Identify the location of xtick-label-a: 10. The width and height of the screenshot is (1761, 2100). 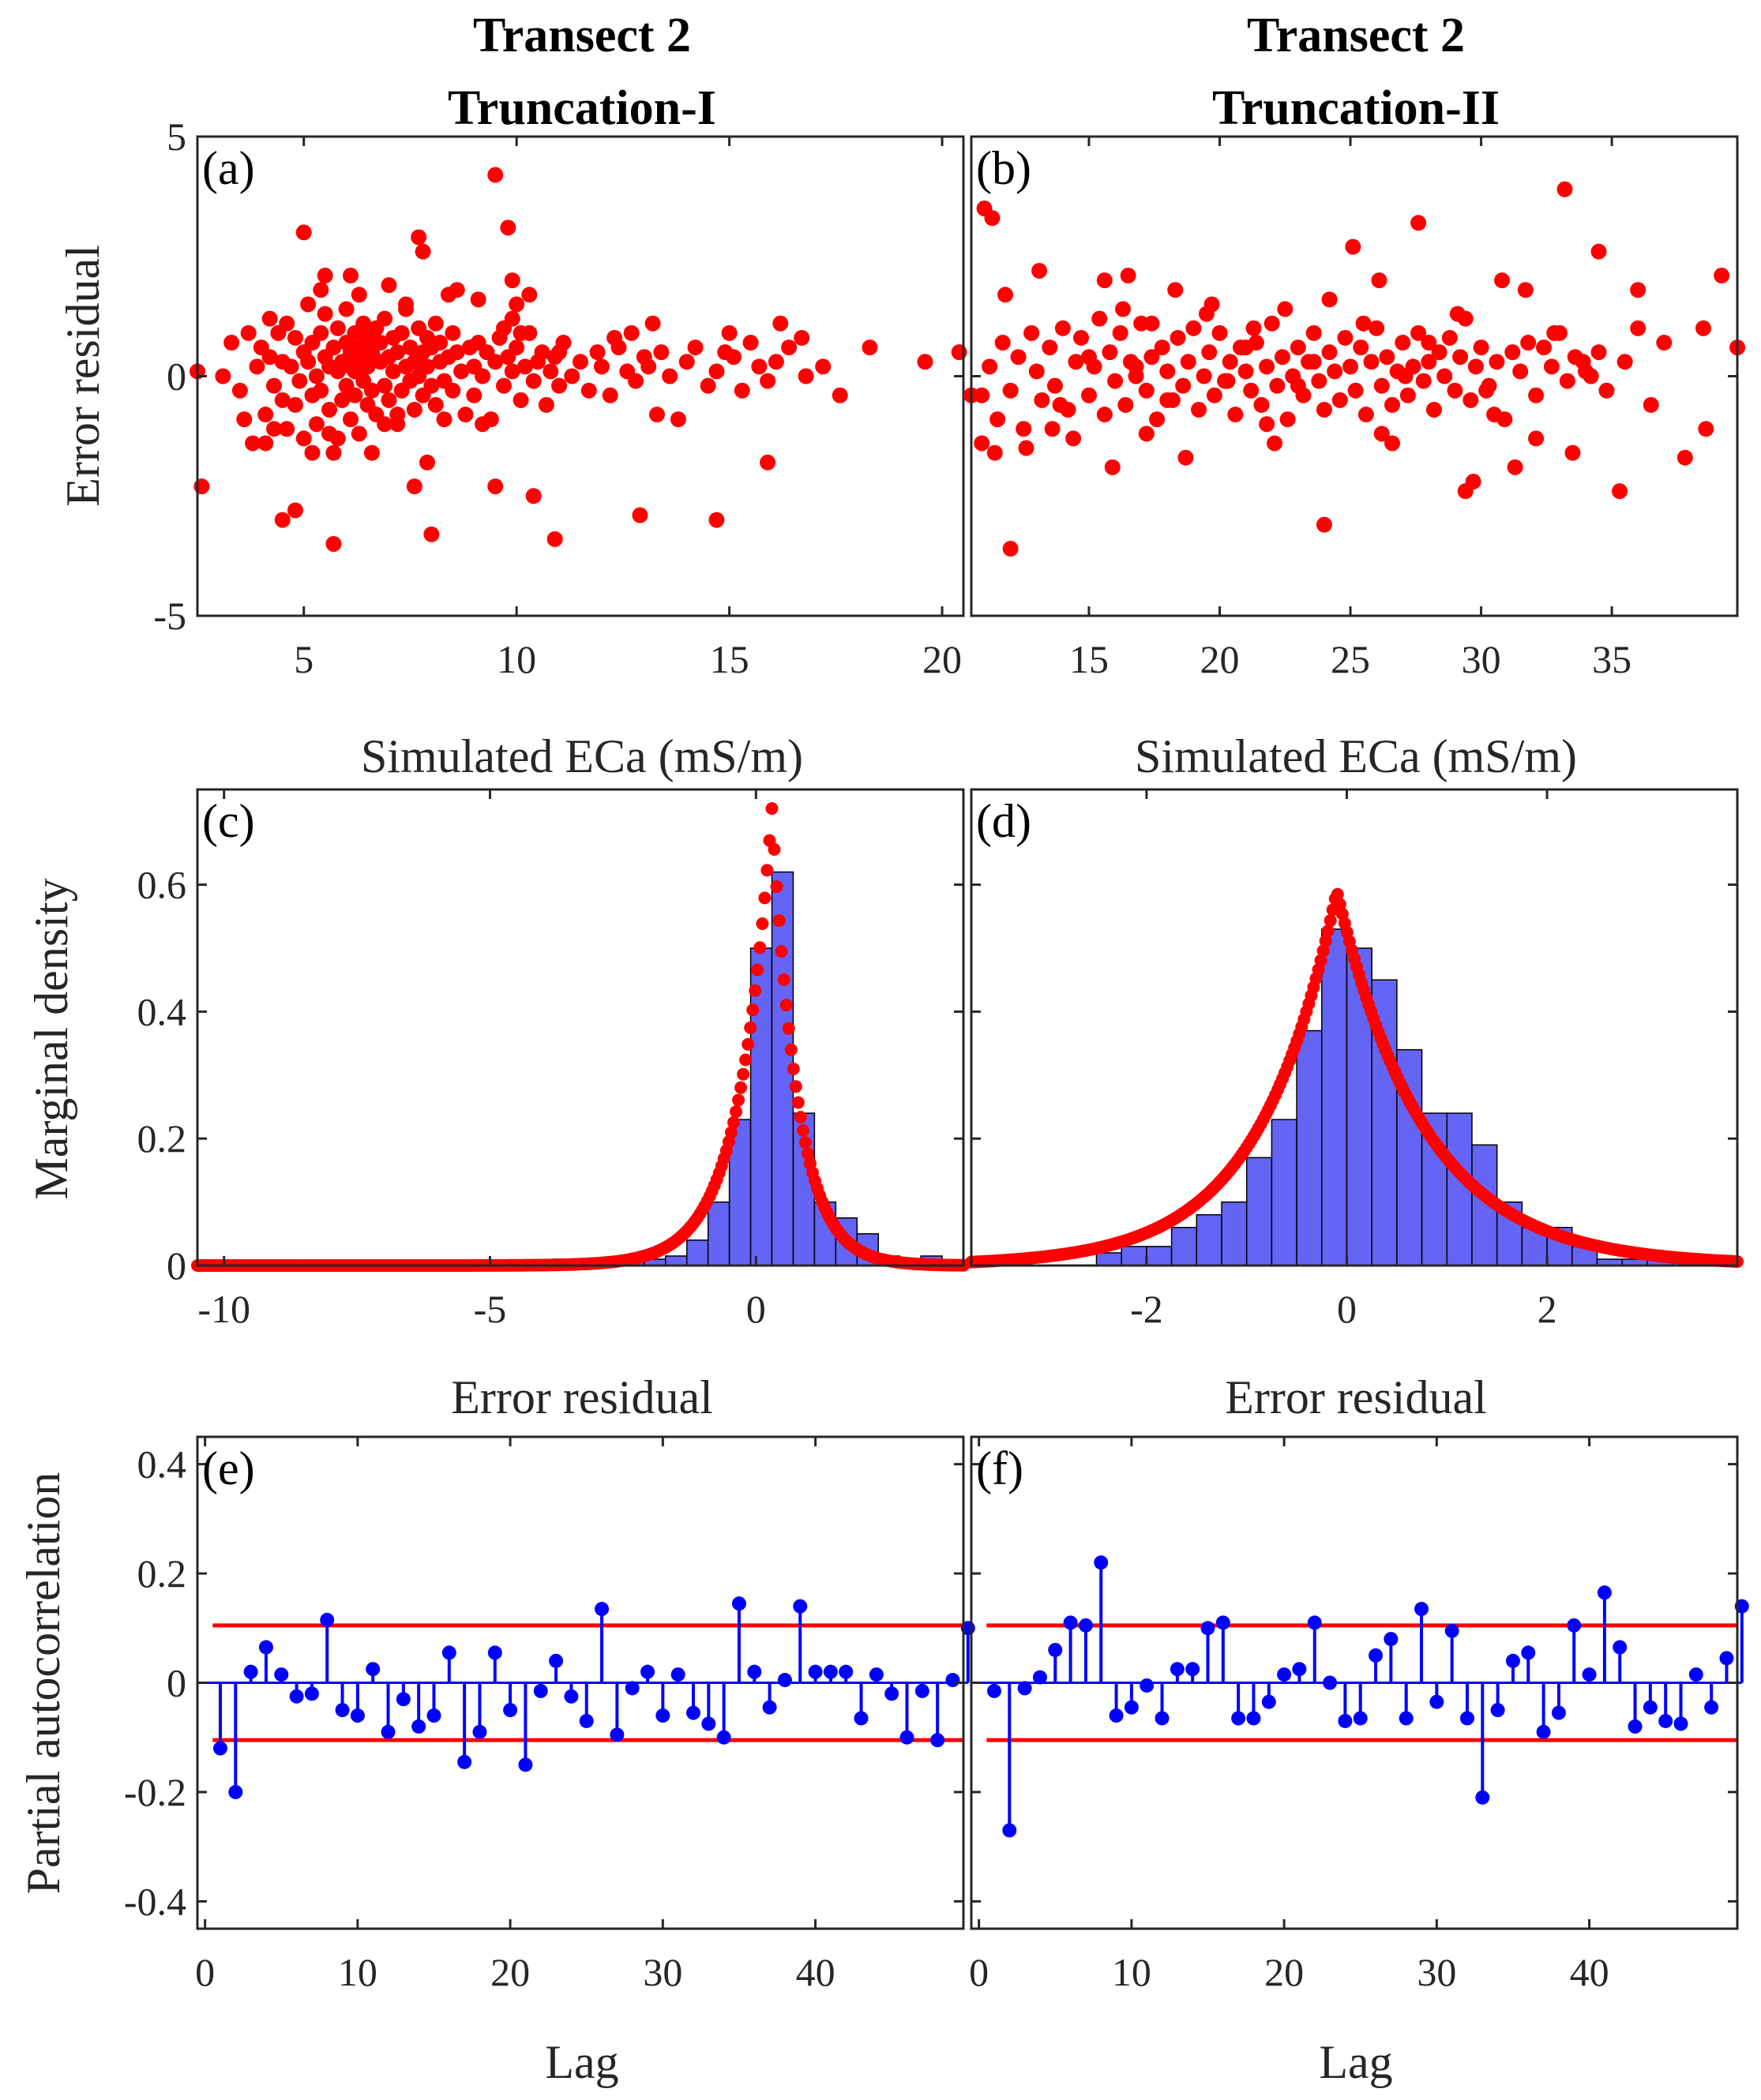
(516, 659).